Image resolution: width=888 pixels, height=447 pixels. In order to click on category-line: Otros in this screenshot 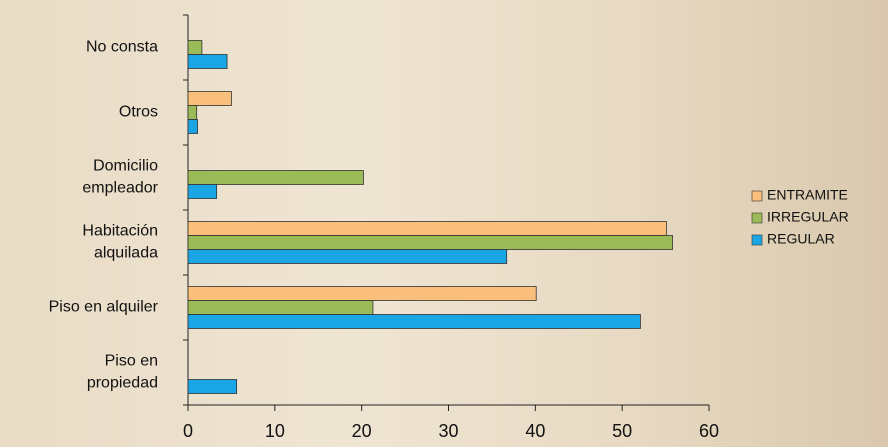, I will do `click(138, 112)`.